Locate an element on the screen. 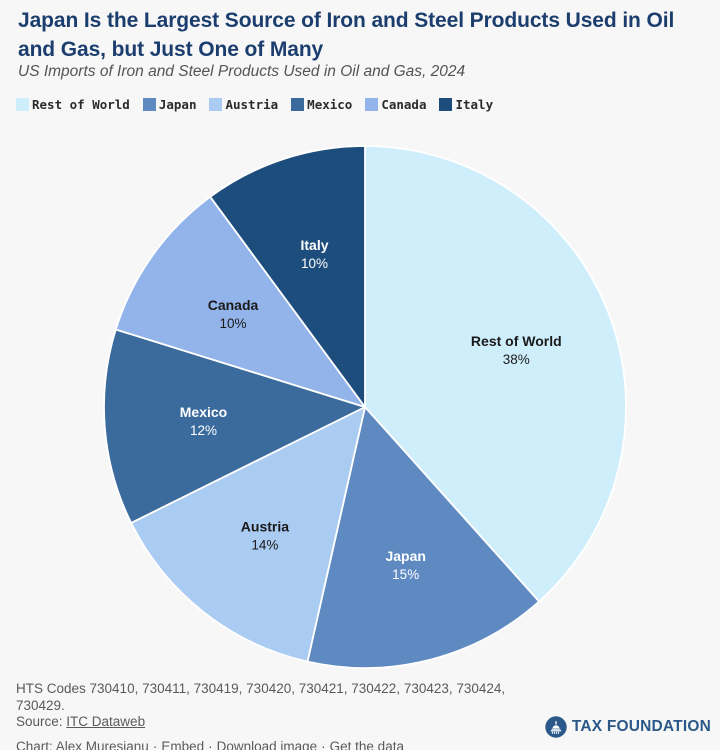  pie-slice-canada is located at coordinates (240, 301).